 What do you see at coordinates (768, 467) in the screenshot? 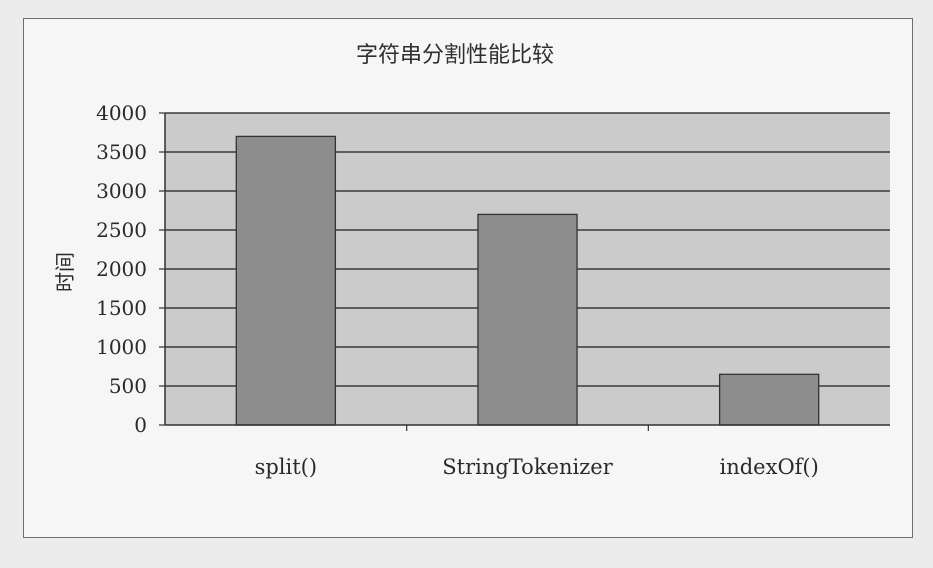
I see `x-category-label: indexOf()` at bounding box center [768, 467].